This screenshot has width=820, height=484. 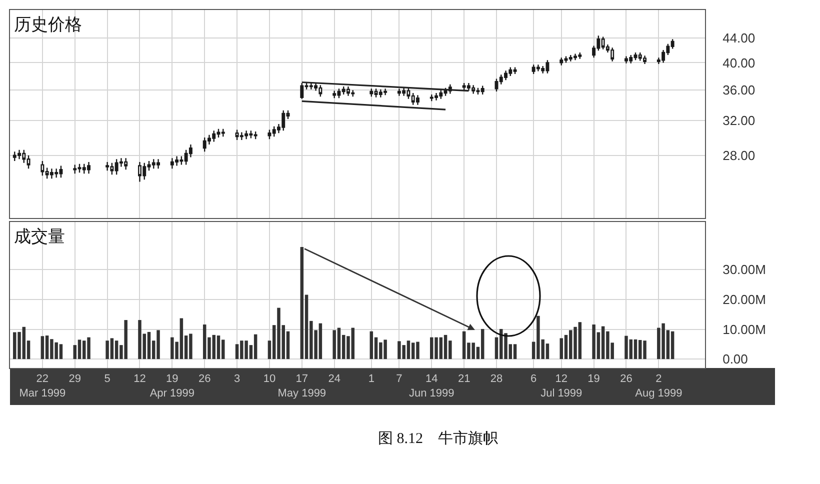 I want to click on x-tick-label: 1, so click(x=371, y=379).